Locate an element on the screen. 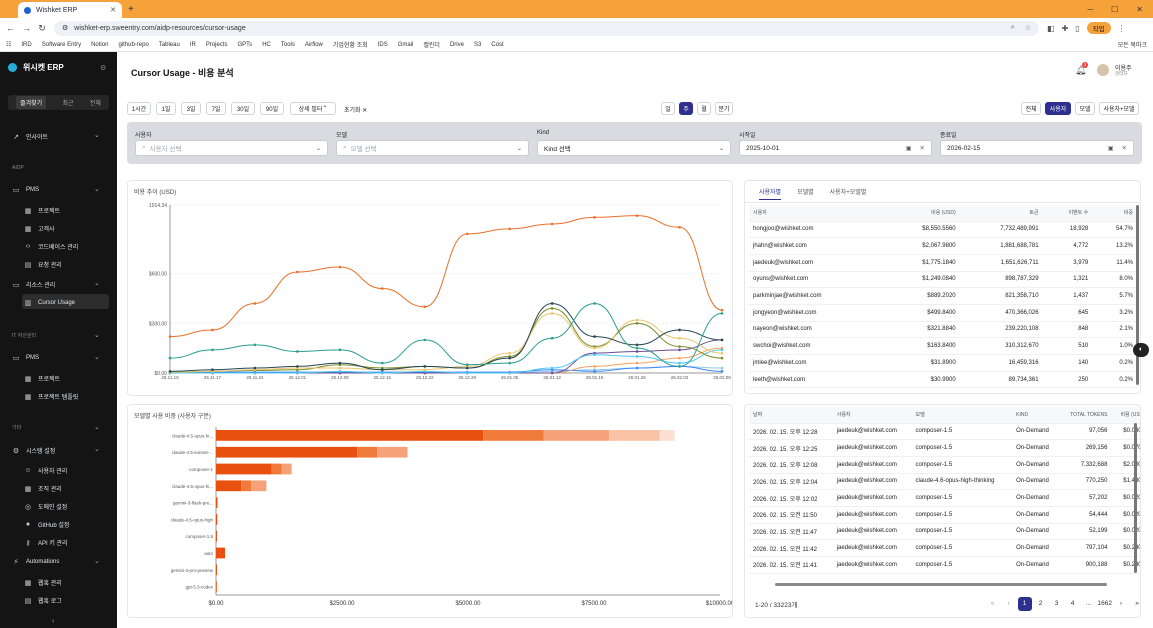 This screenshot has height=628, width=1153. sidebar-tab-all: 전체 is located at coordinates (95, 104).